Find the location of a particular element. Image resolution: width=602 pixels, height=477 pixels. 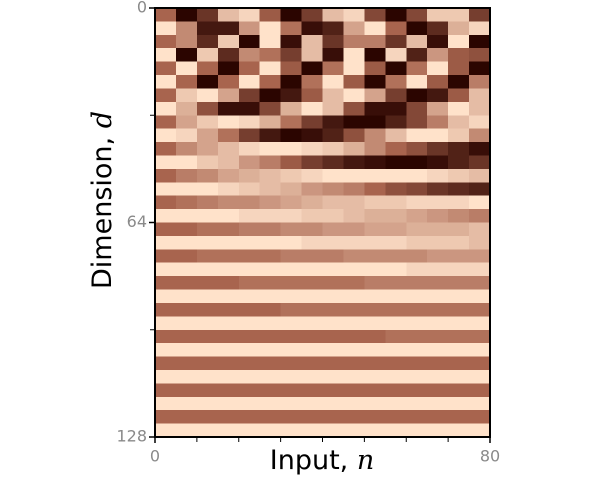

y-tick-label: 64 is located at coordinates (137, 221).